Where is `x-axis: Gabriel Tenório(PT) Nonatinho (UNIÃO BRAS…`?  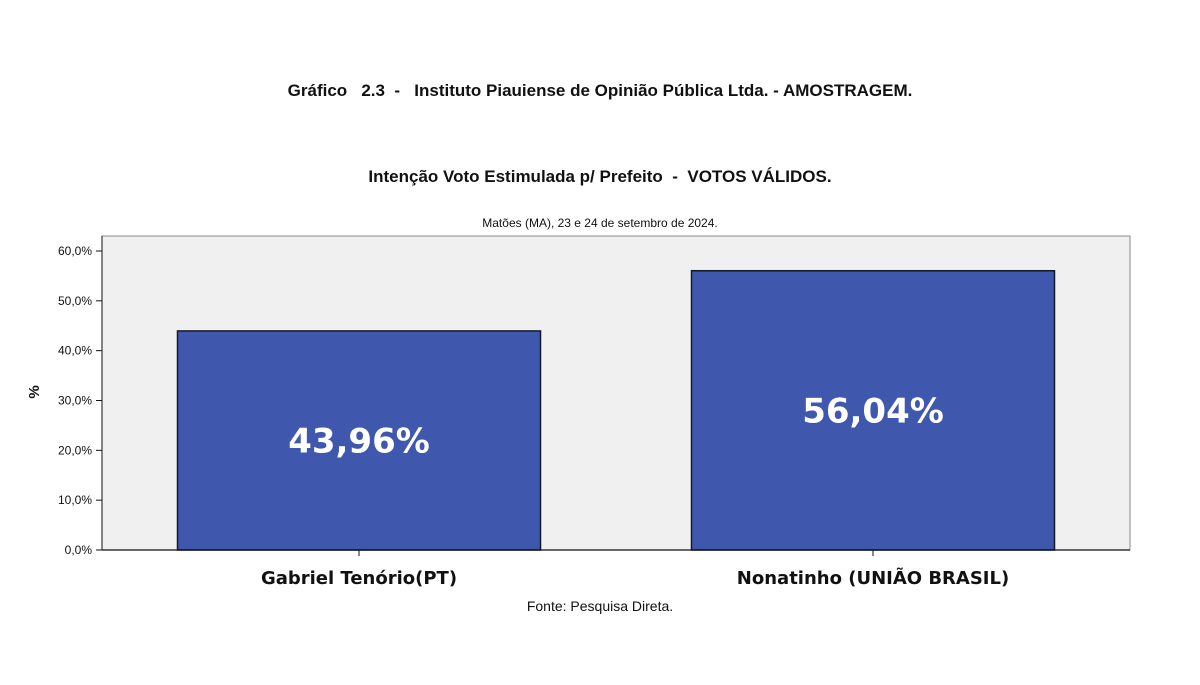
x-axis: Gabriel Tenório(PT) Nonatinho (UNIÃO BRAS… is located at coordinates (616, 569).